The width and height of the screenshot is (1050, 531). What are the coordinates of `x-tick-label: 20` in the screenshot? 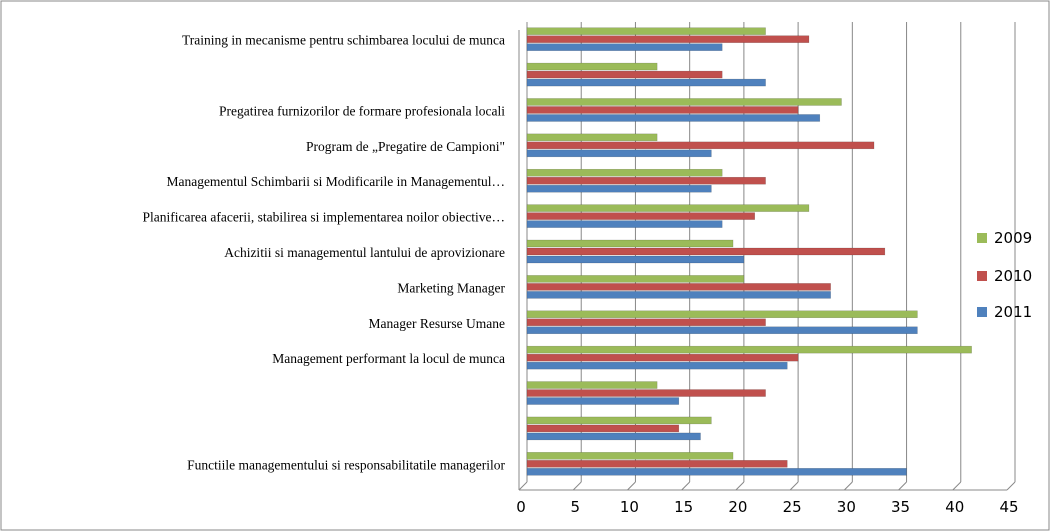 It's located at (737, 507).